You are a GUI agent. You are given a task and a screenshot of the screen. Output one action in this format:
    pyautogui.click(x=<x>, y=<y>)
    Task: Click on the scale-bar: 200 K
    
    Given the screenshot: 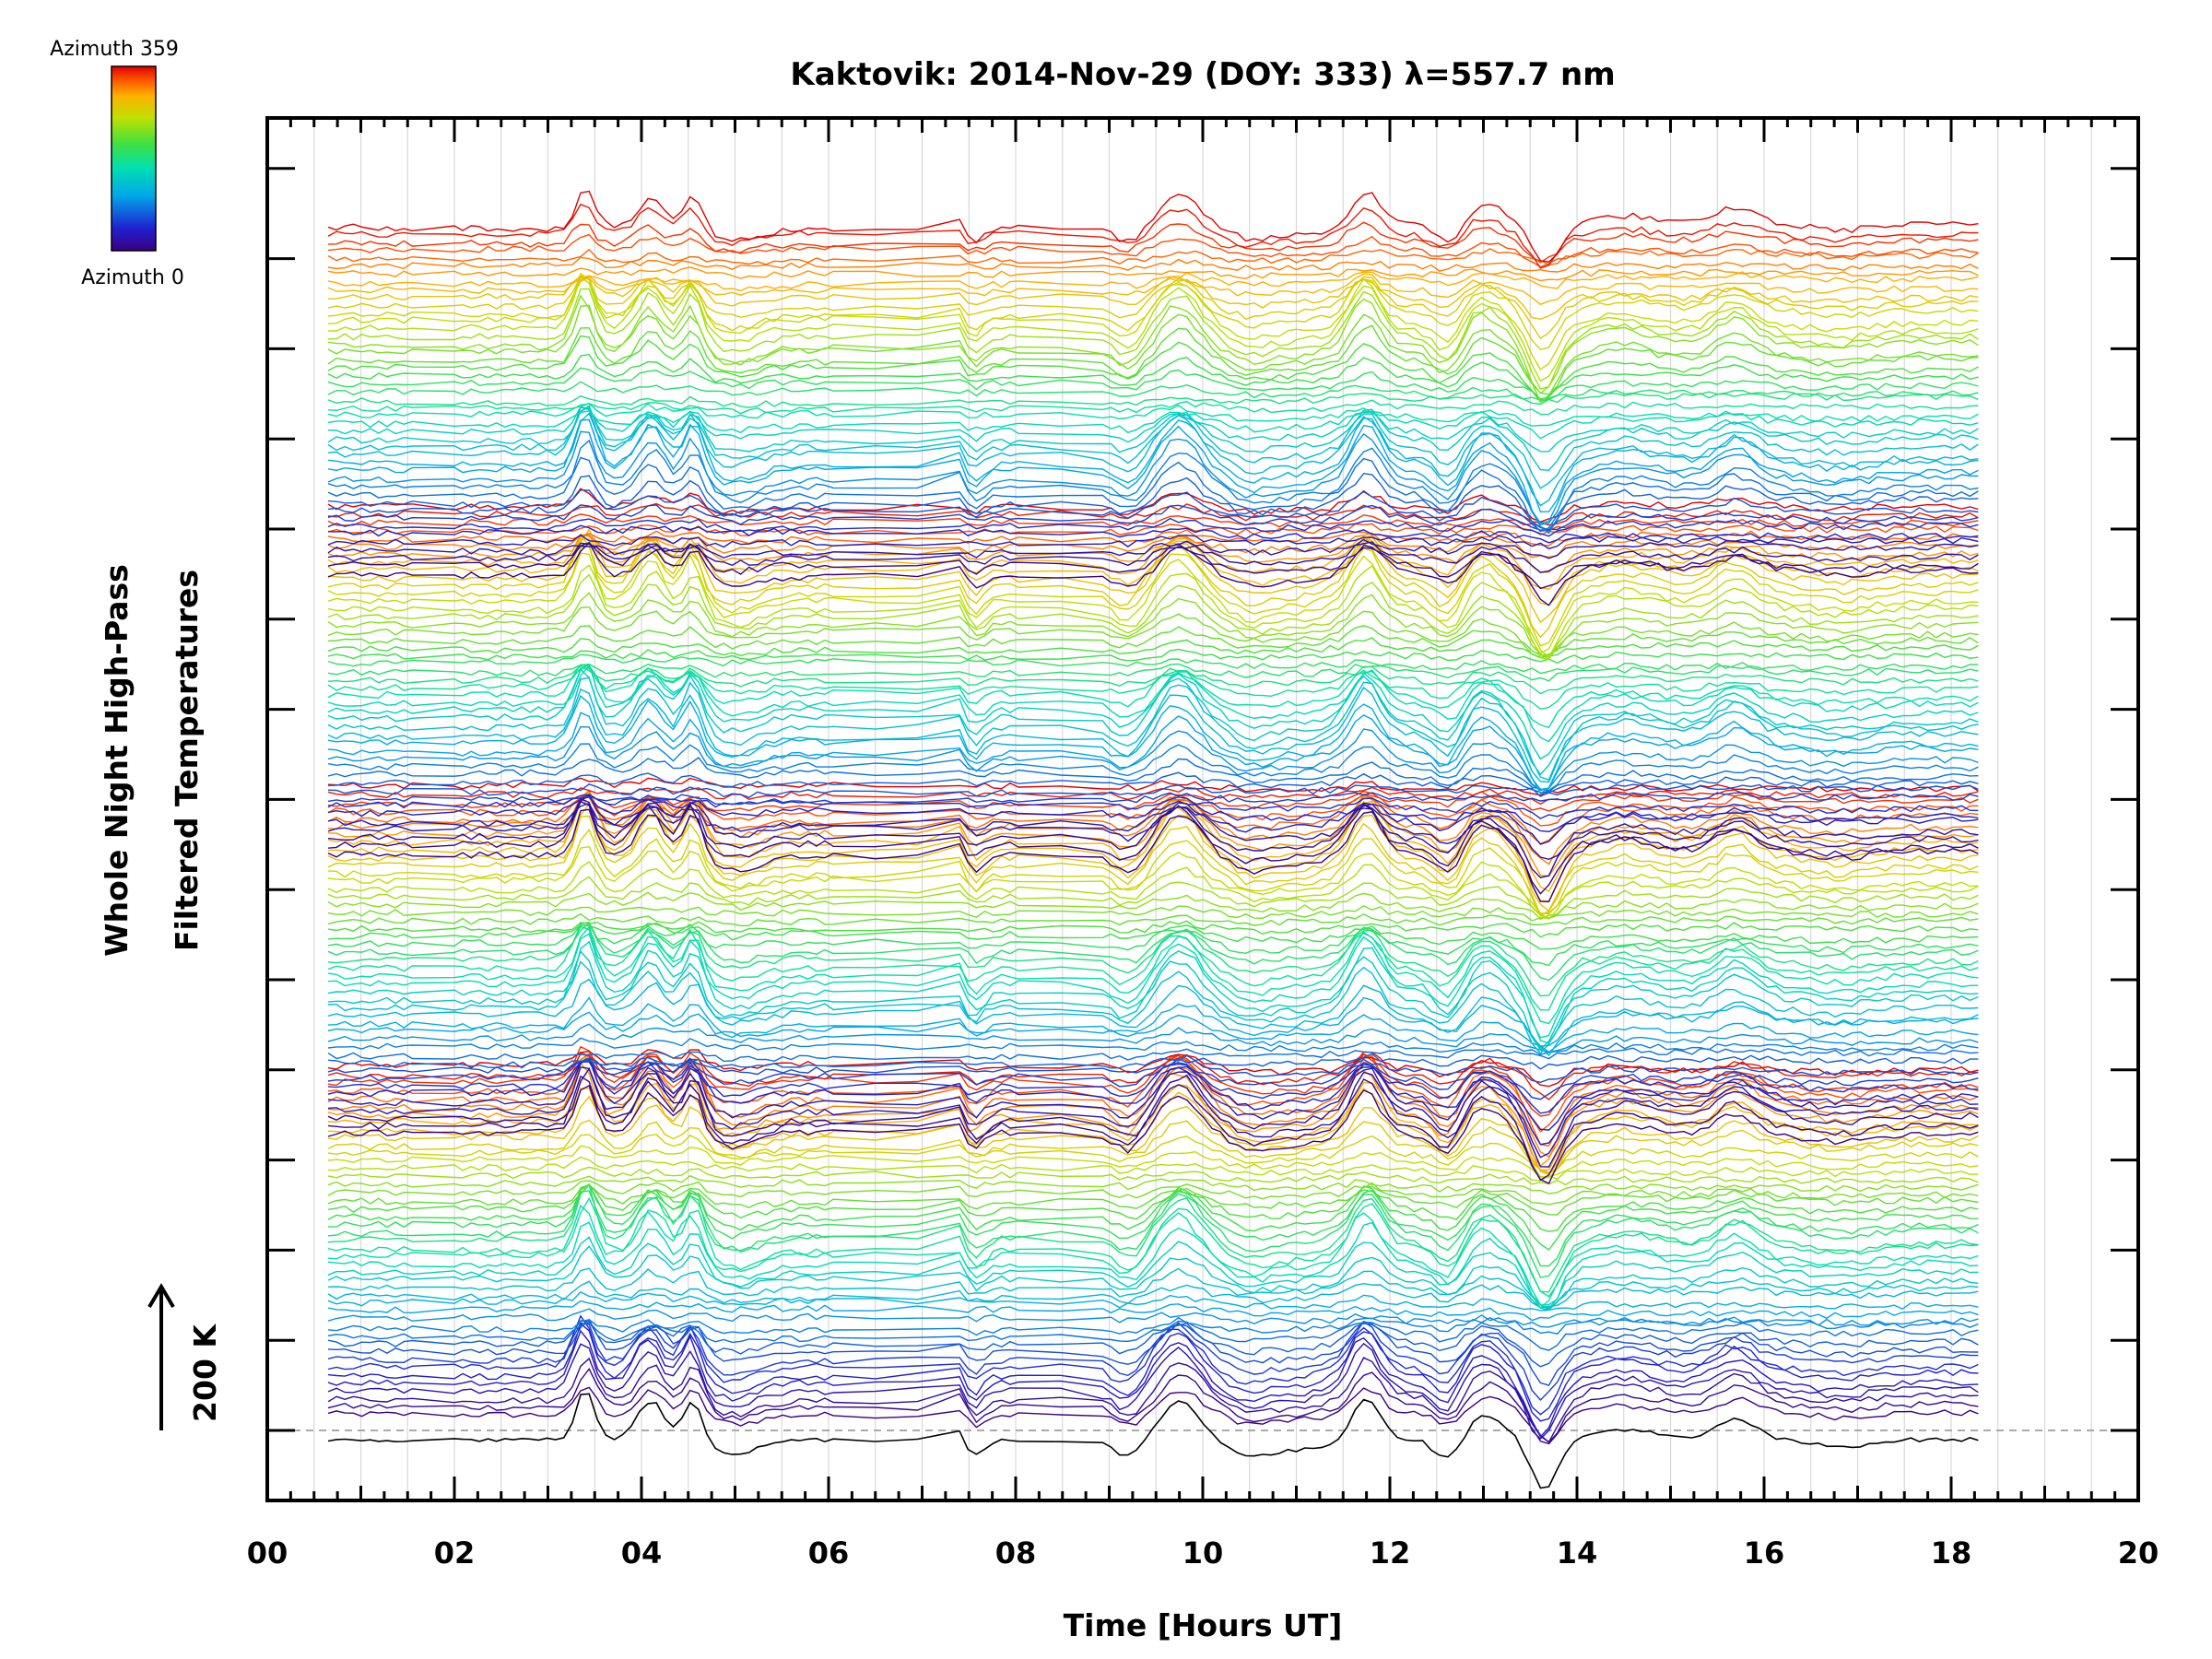 What is the action you would take?
    pyautogui.click(x=185, y=1356)
    